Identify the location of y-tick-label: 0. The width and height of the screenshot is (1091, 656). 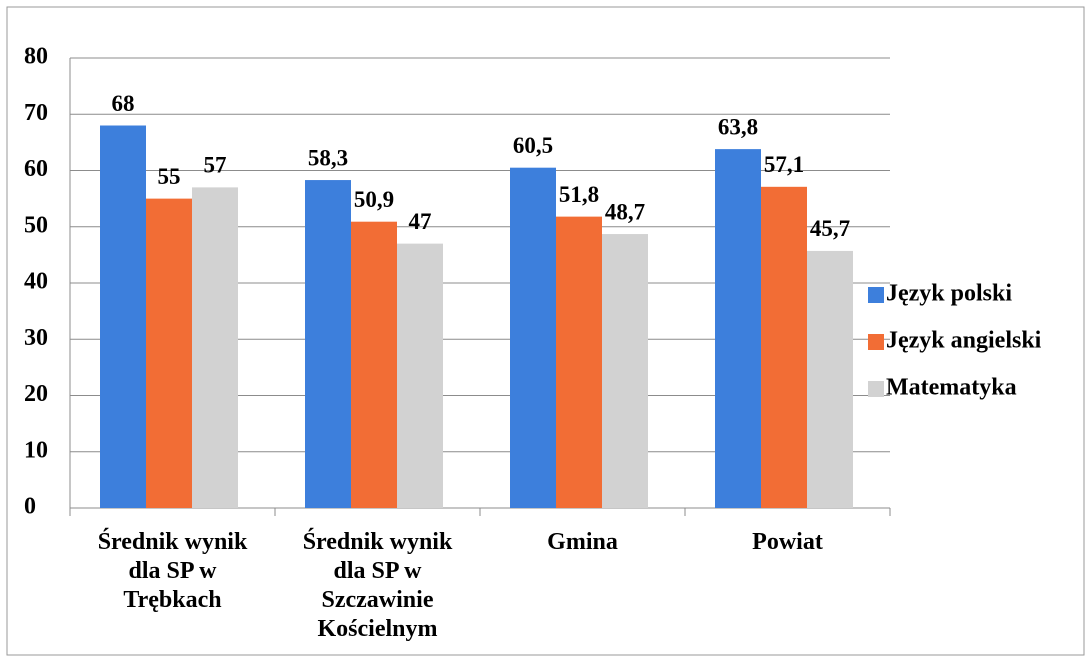
(30, 507).